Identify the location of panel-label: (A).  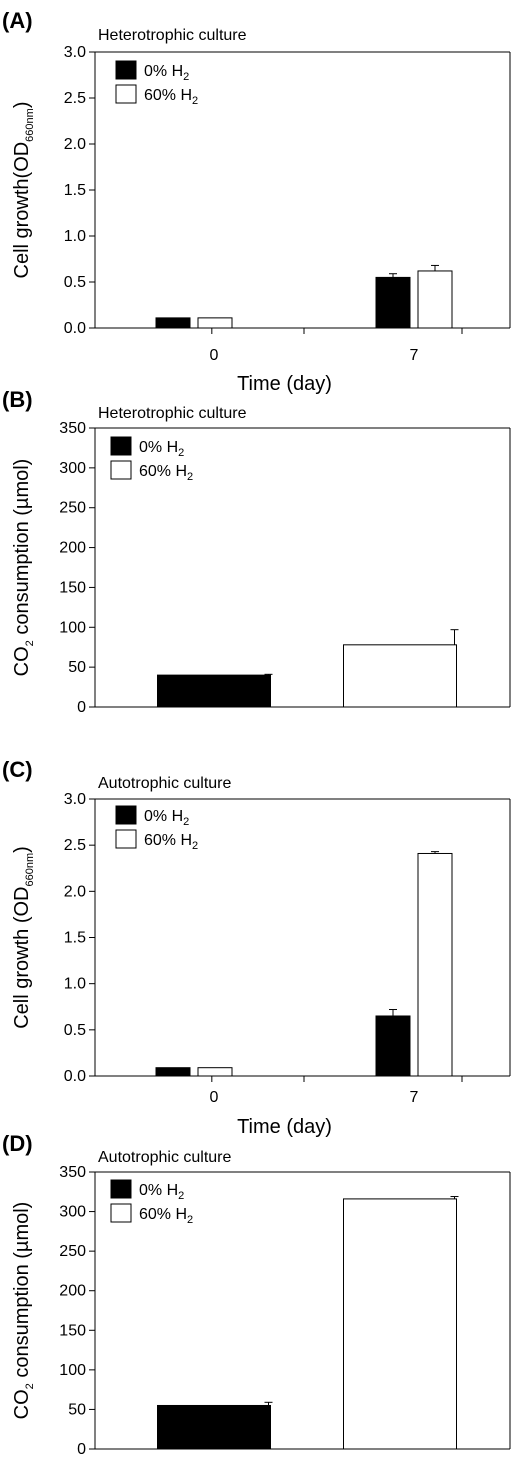
(17, 20).